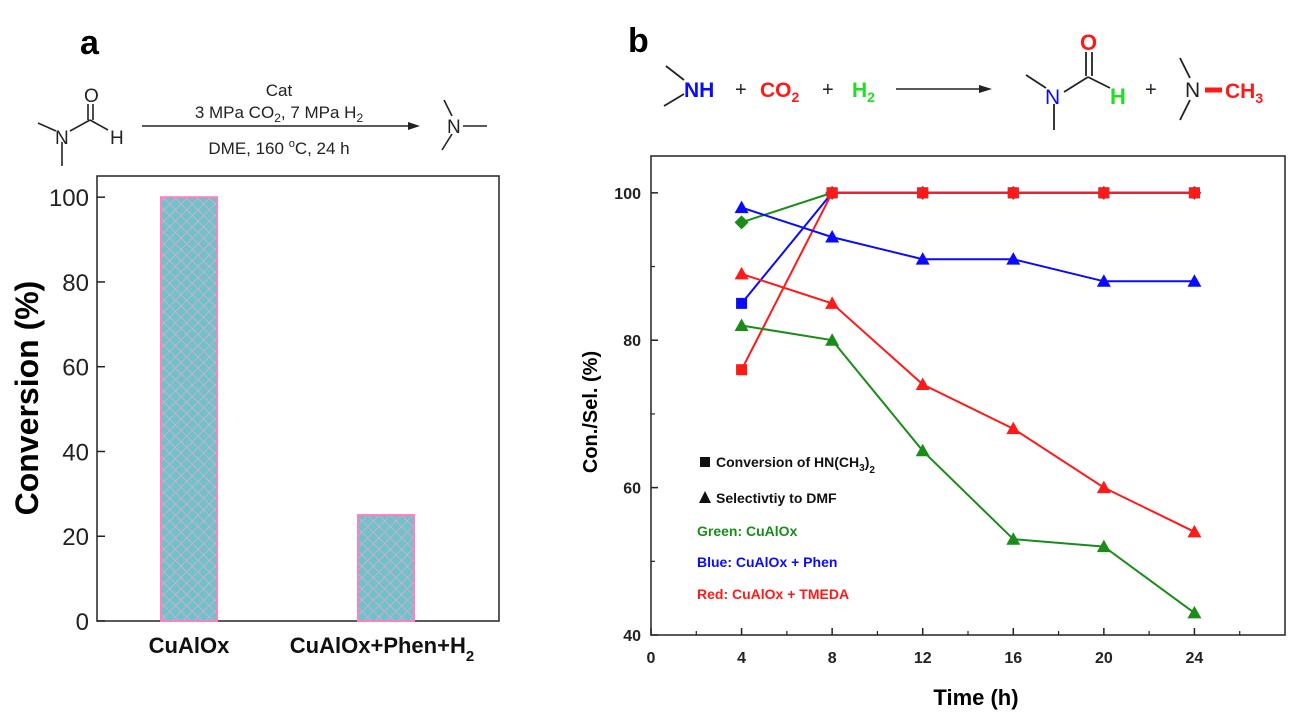 The height and width of the screenshot is (714, 1298). I want to click on line-x-tick-label: 24, so click(1195, 658).